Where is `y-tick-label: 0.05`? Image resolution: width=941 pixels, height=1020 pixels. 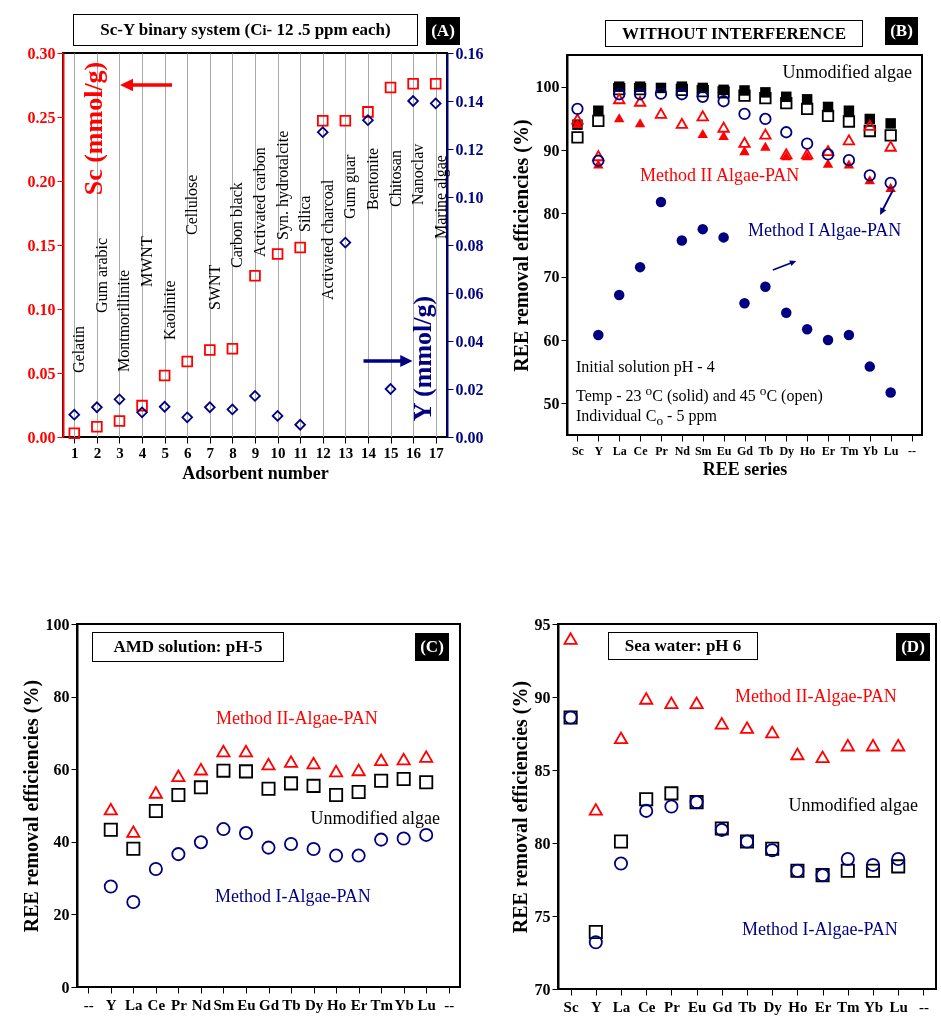
y-tick-label: 0.05 is located at coordinates (41, 373).